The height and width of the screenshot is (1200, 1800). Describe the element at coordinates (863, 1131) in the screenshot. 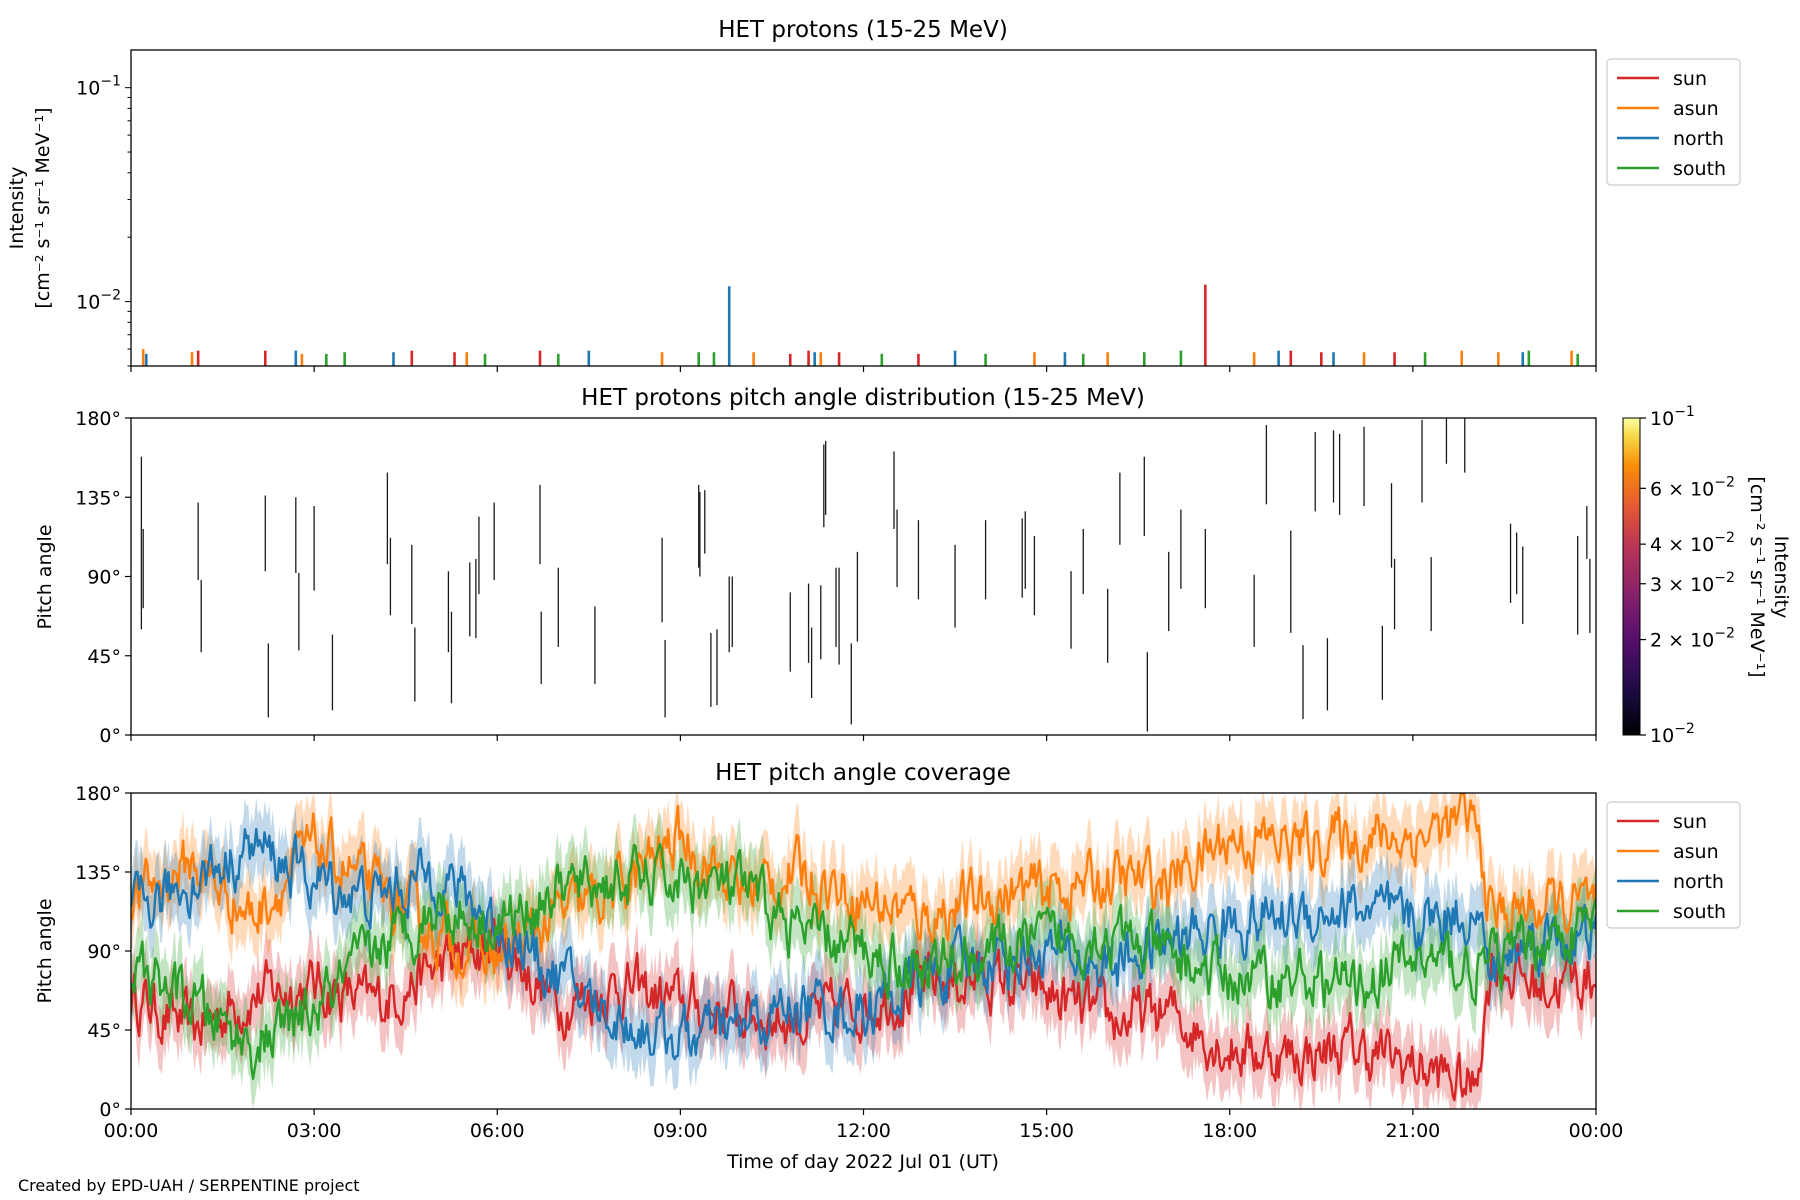

I see `x-tick-label: 12:00` at that location.